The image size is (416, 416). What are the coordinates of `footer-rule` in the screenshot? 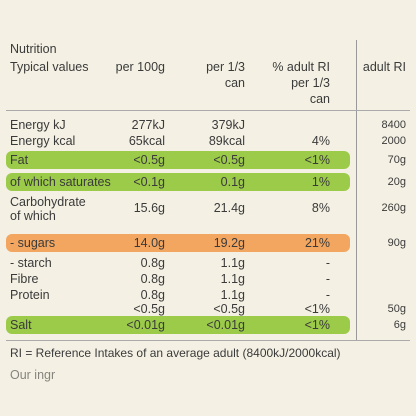 It's located at (208, 340).